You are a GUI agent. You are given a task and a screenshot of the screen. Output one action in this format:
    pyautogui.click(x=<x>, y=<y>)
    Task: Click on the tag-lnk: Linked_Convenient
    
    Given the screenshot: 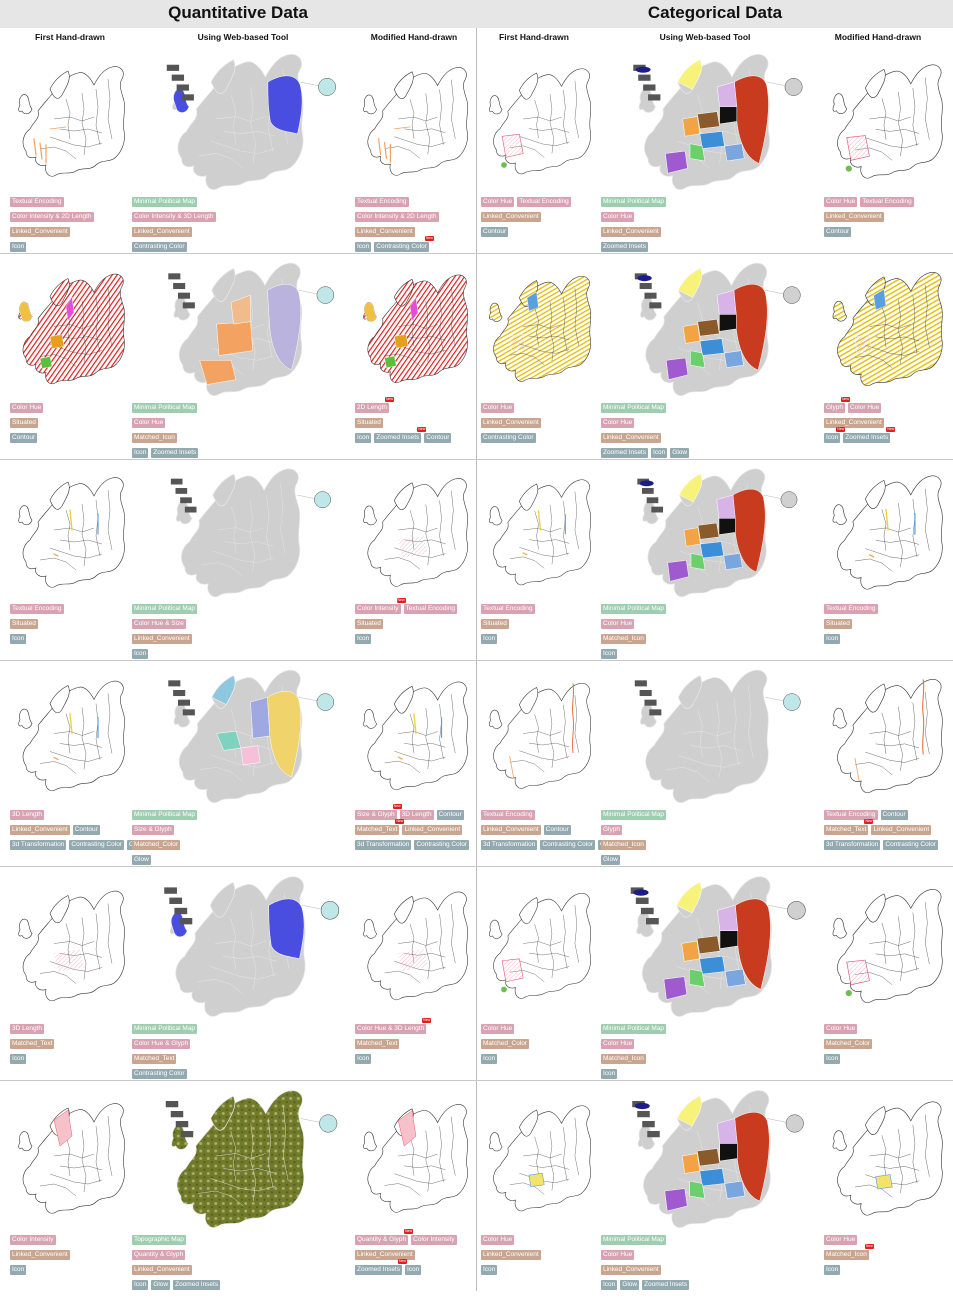 What is the action you would take?
    pyautogui.click(x=40, y=232)
    